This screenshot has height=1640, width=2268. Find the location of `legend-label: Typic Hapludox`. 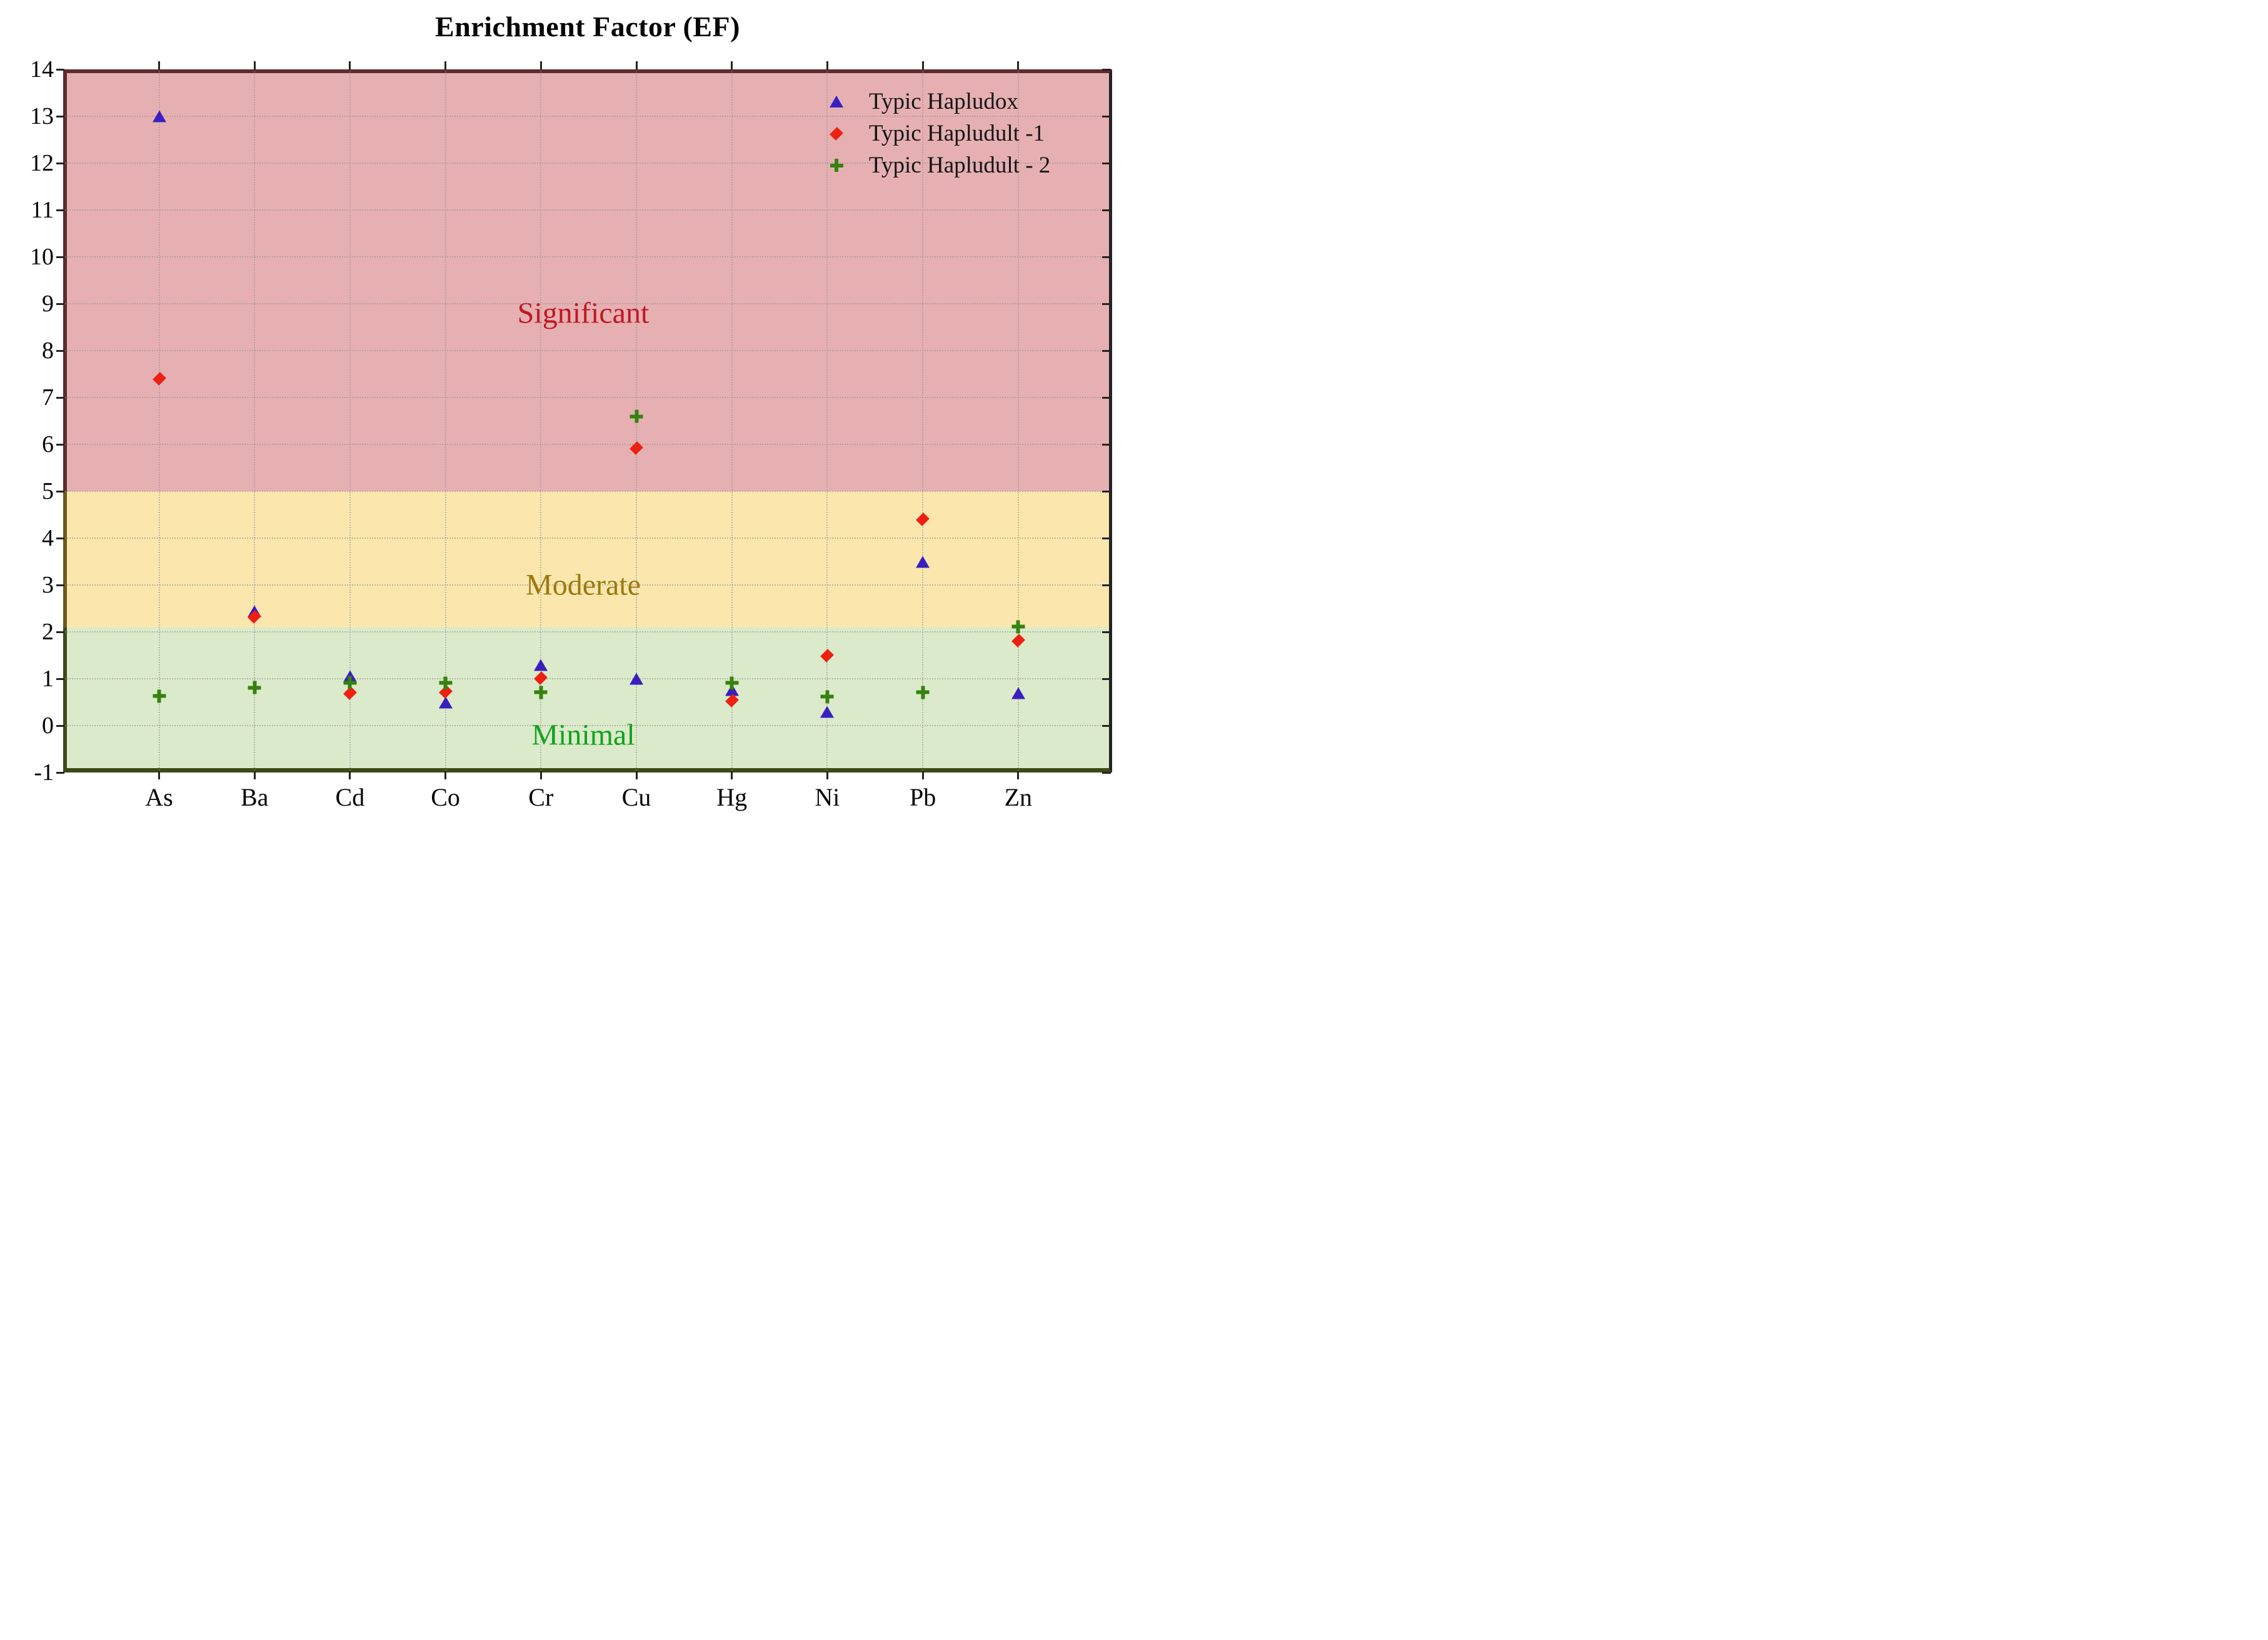

legend-label: Typic Hapludox is located at coordinates (943, 101).